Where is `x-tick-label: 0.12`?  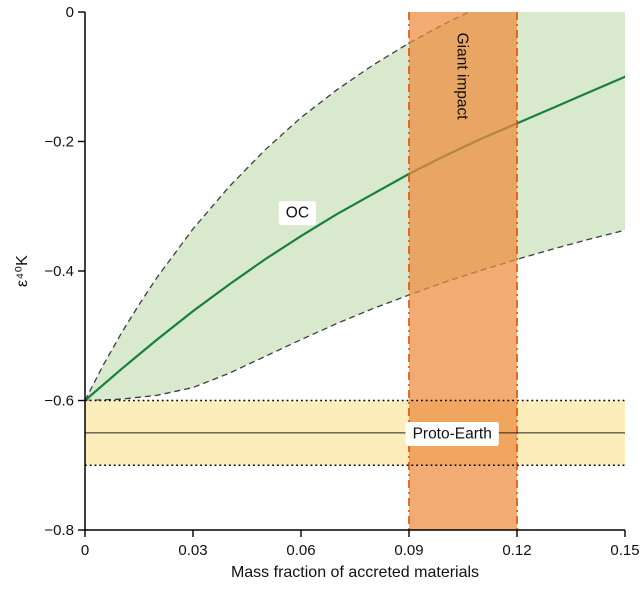 x-tick-label: 0.12 is located at coordinates (516, 550).